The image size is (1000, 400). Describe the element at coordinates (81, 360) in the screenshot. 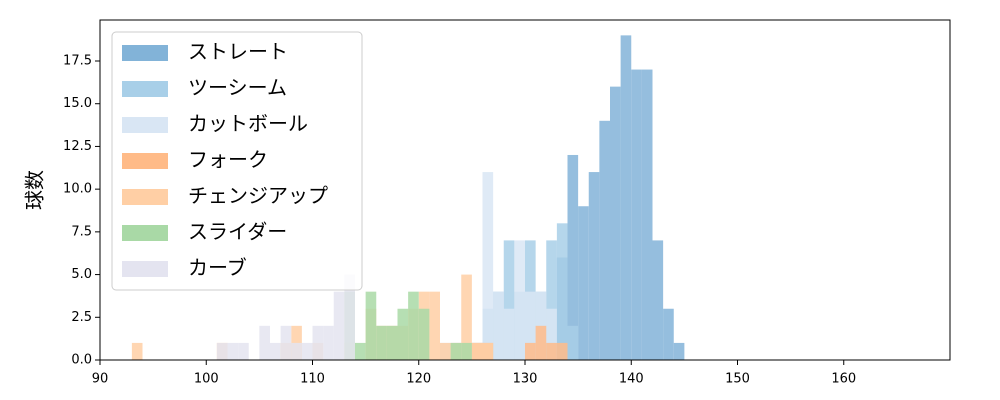

I see `y-tick-label: 0.0` at that location.